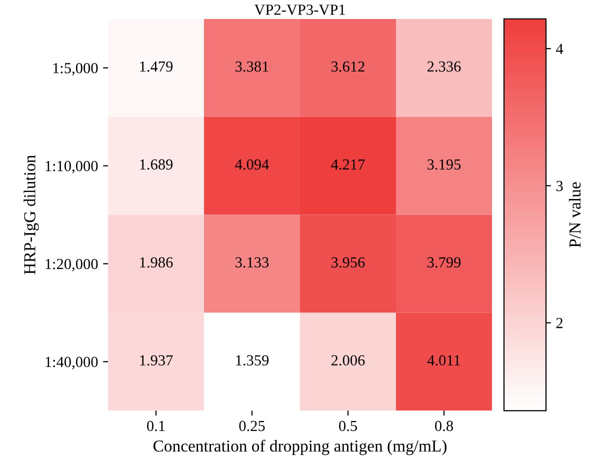  What do you see at coordinates (156, 360) in the screenshot?
I see `data-label: 1.937` at bounding box center [156, 360].